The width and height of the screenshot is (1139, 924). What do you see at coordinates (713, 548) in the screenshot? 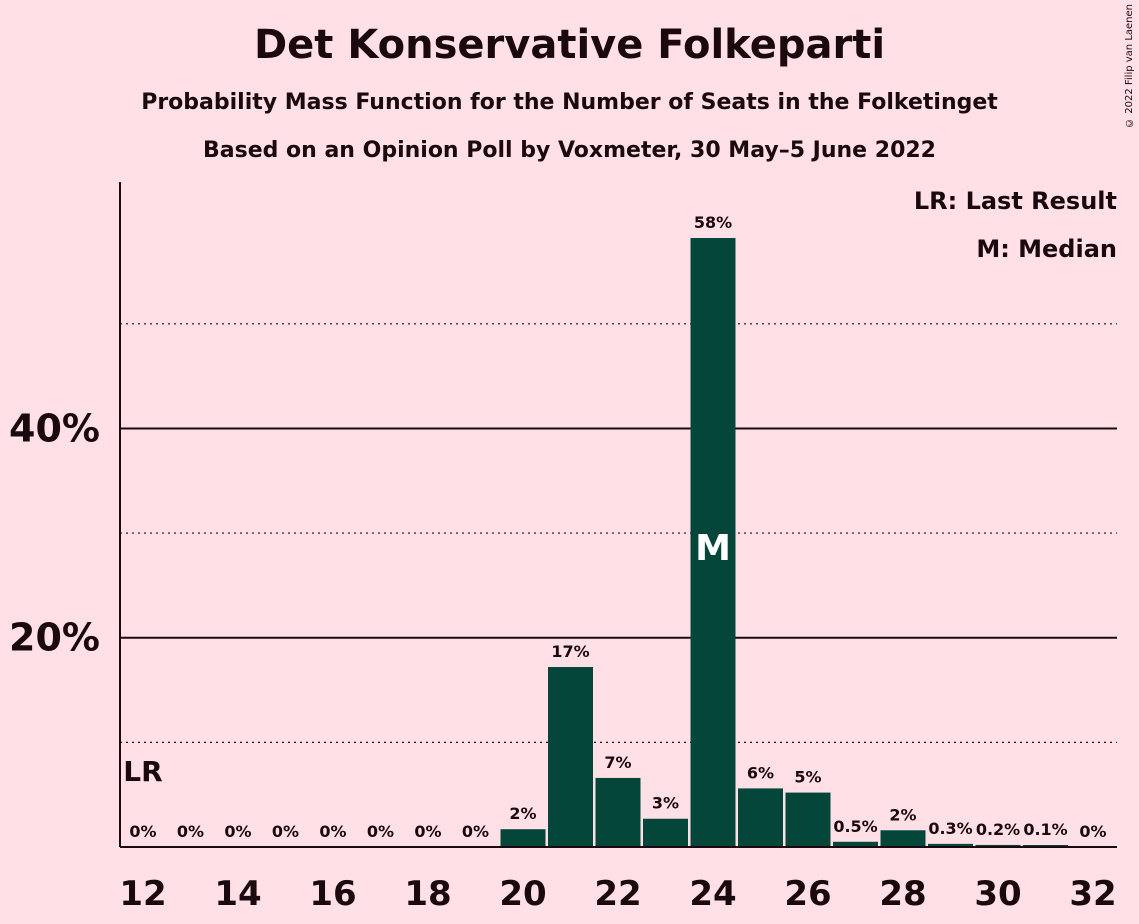
I see `median-marker: M` at bounding box center [713, 548].